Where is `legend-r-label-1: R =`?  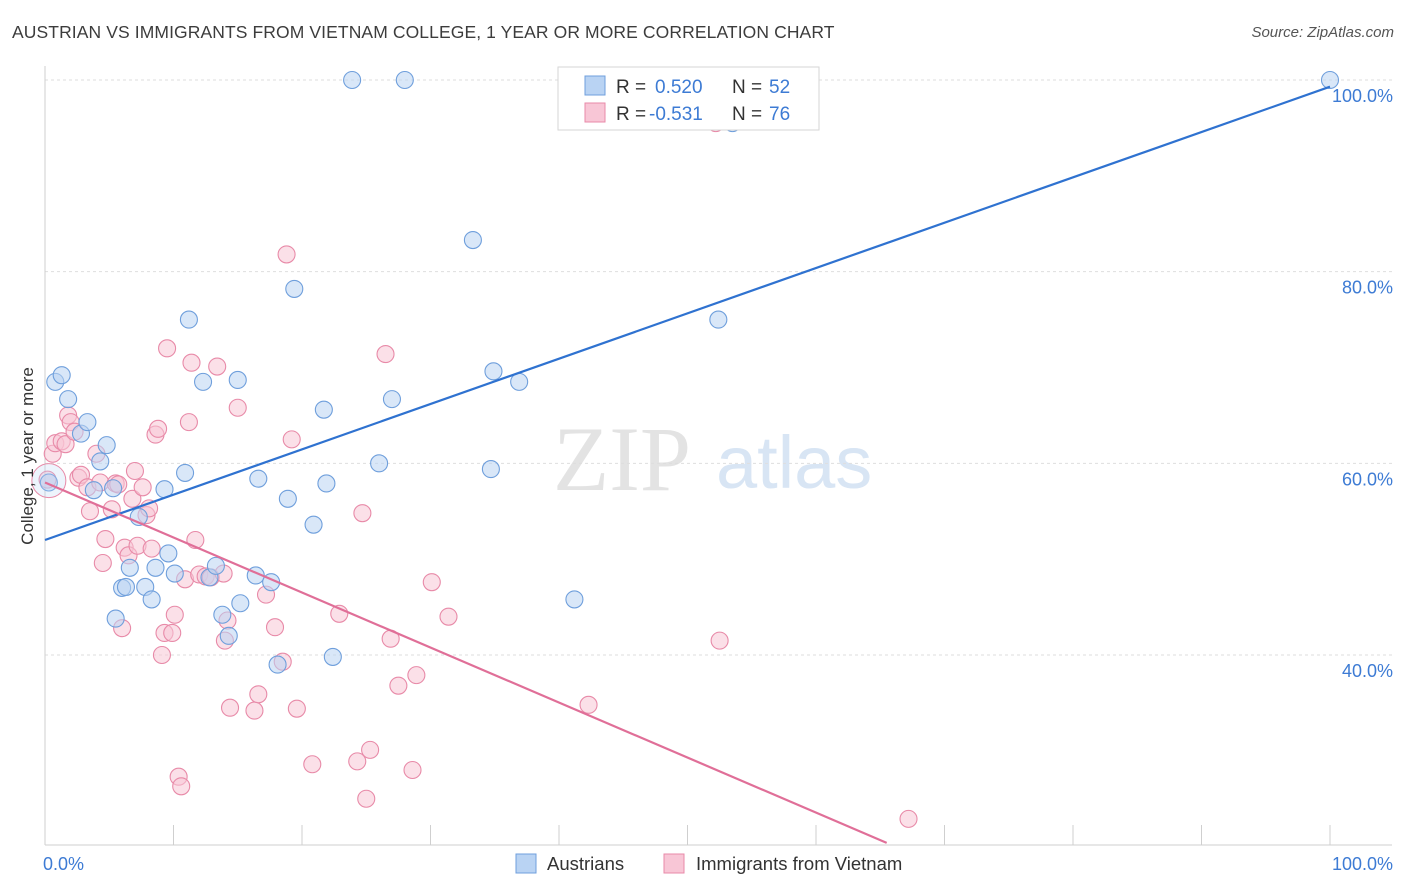
legend-r-label-1: R = is located at coordinates (631, 87).